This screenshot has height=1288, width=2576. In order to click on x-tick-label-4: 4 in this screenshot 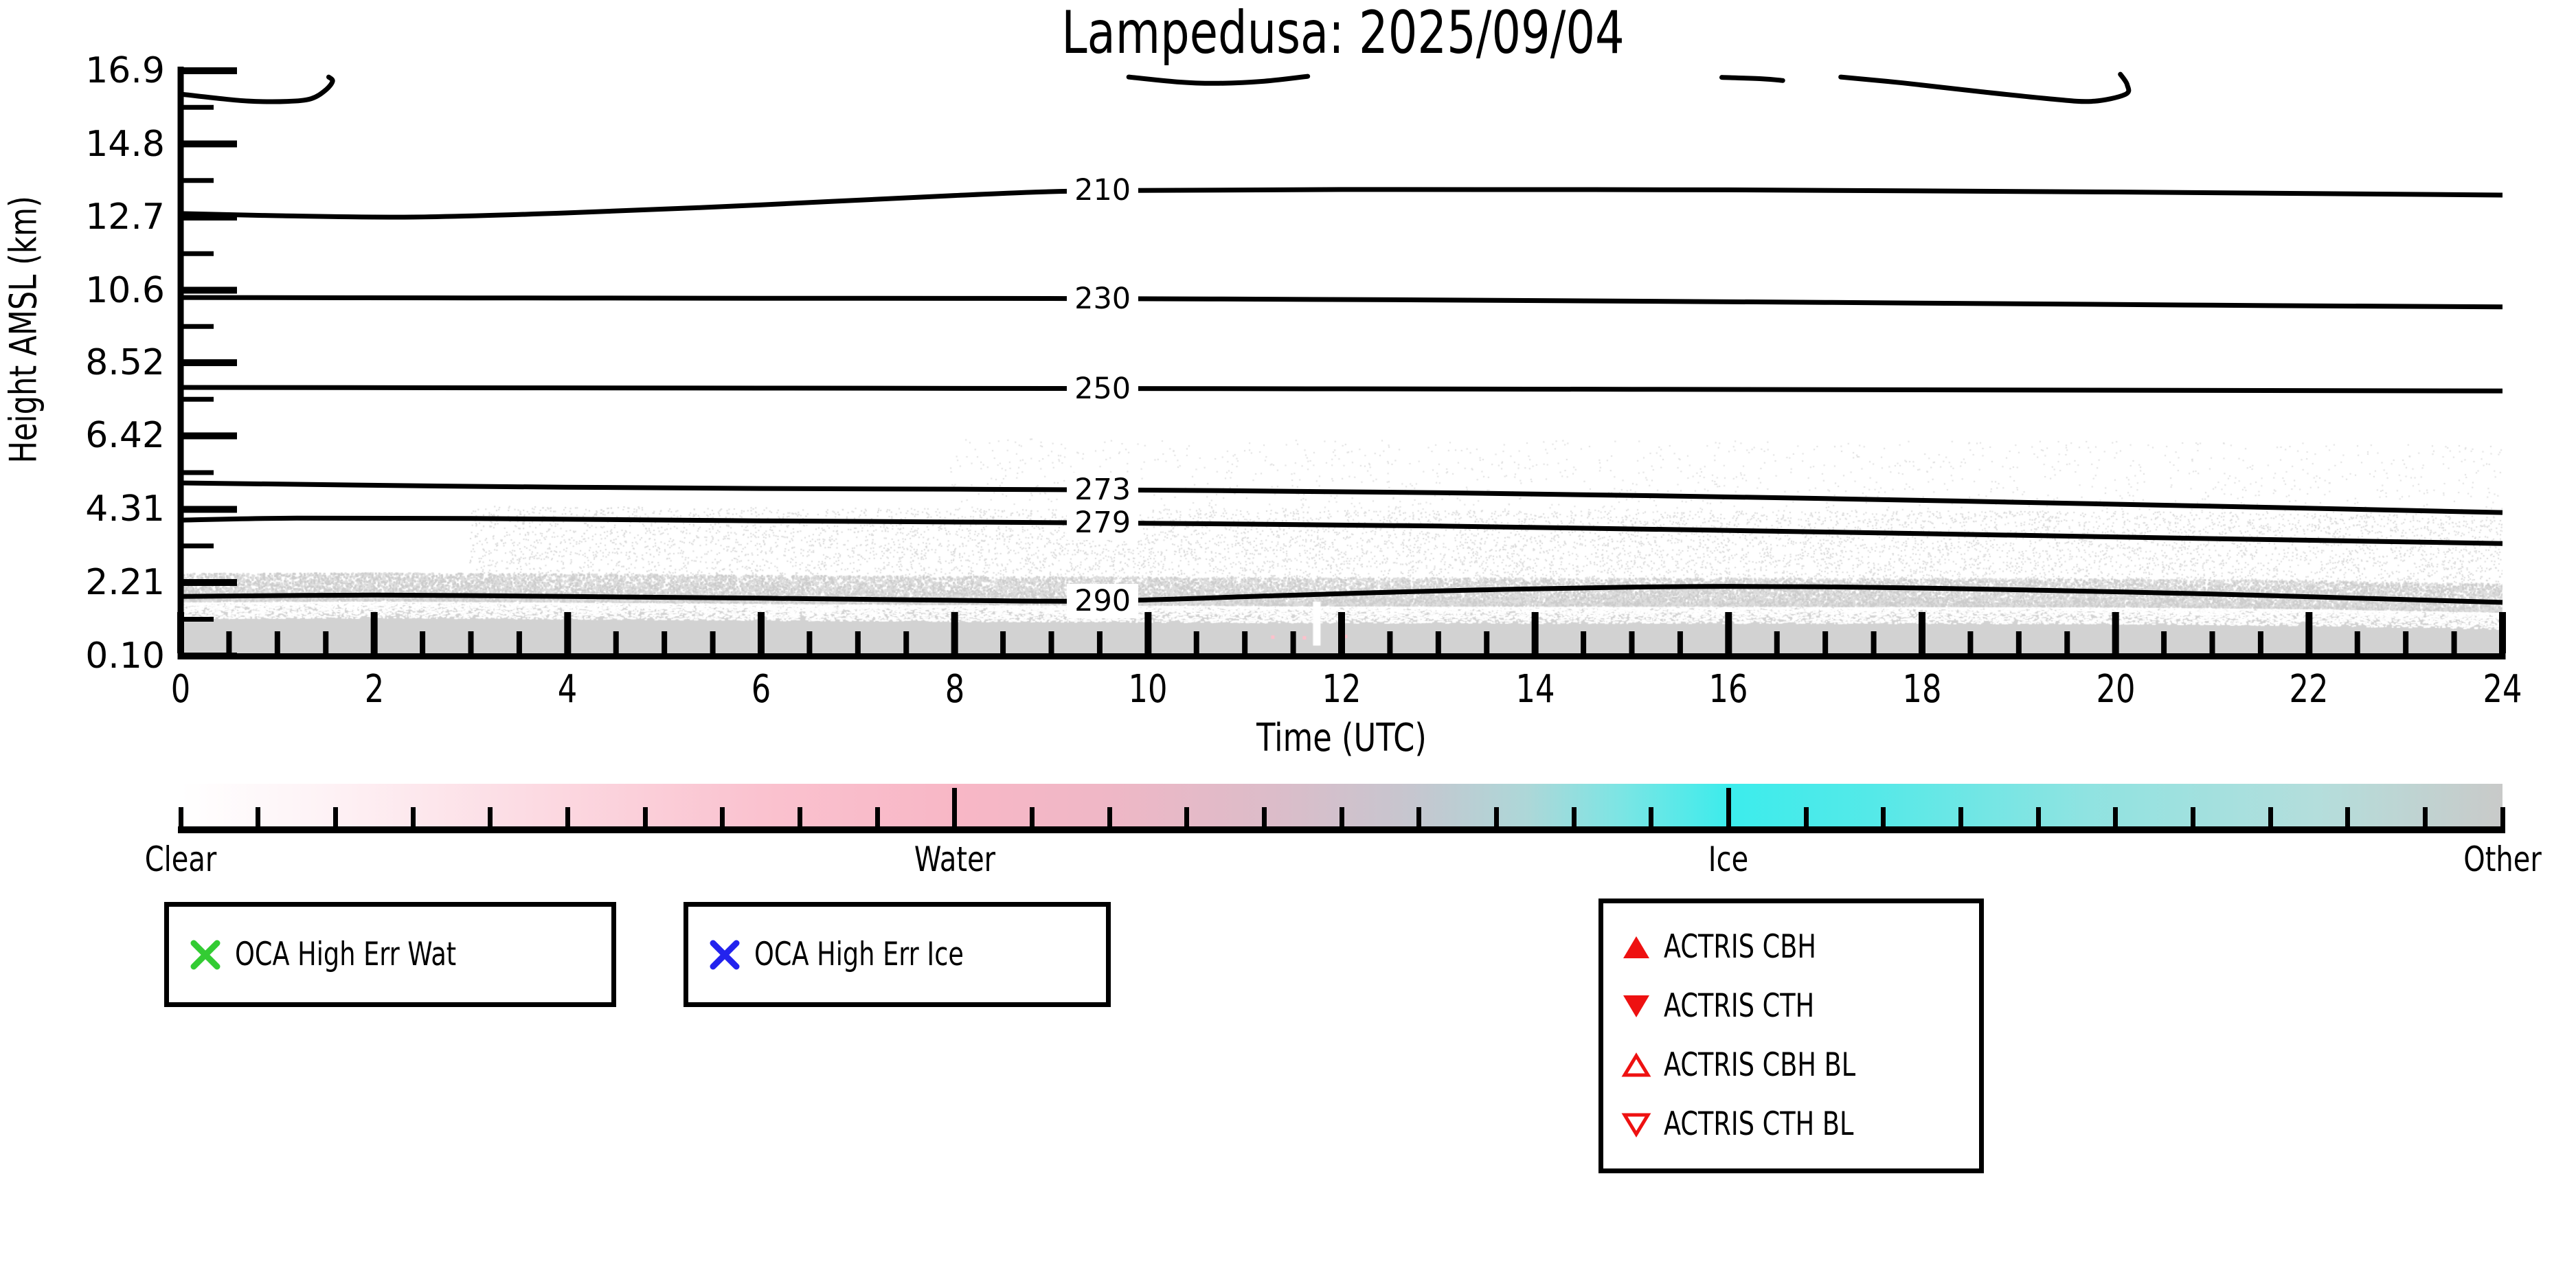, I will do `click(568, 689)`.